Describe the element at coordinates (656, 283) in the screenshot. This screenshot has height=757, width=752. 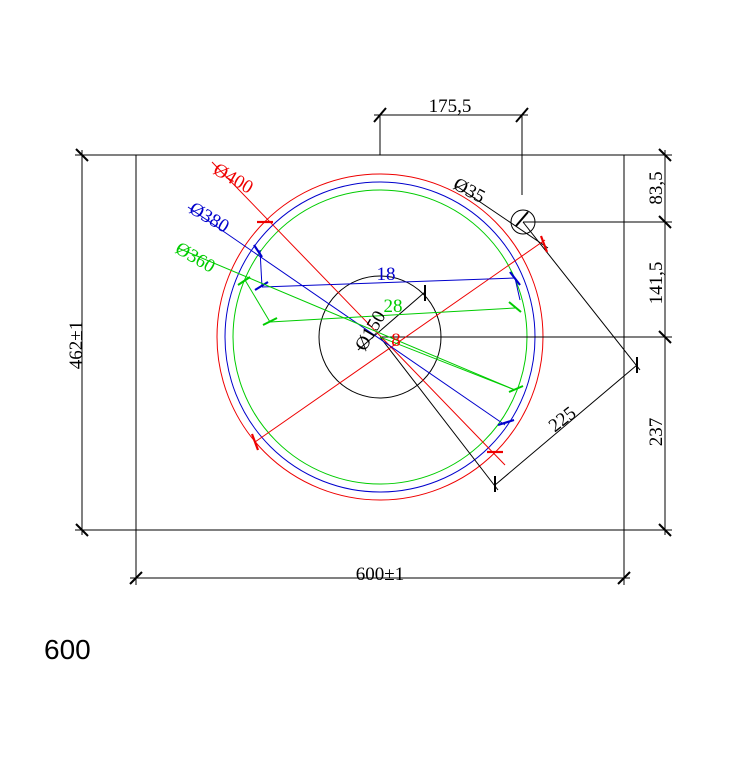
I see `dim-label: 141,5` at that location.